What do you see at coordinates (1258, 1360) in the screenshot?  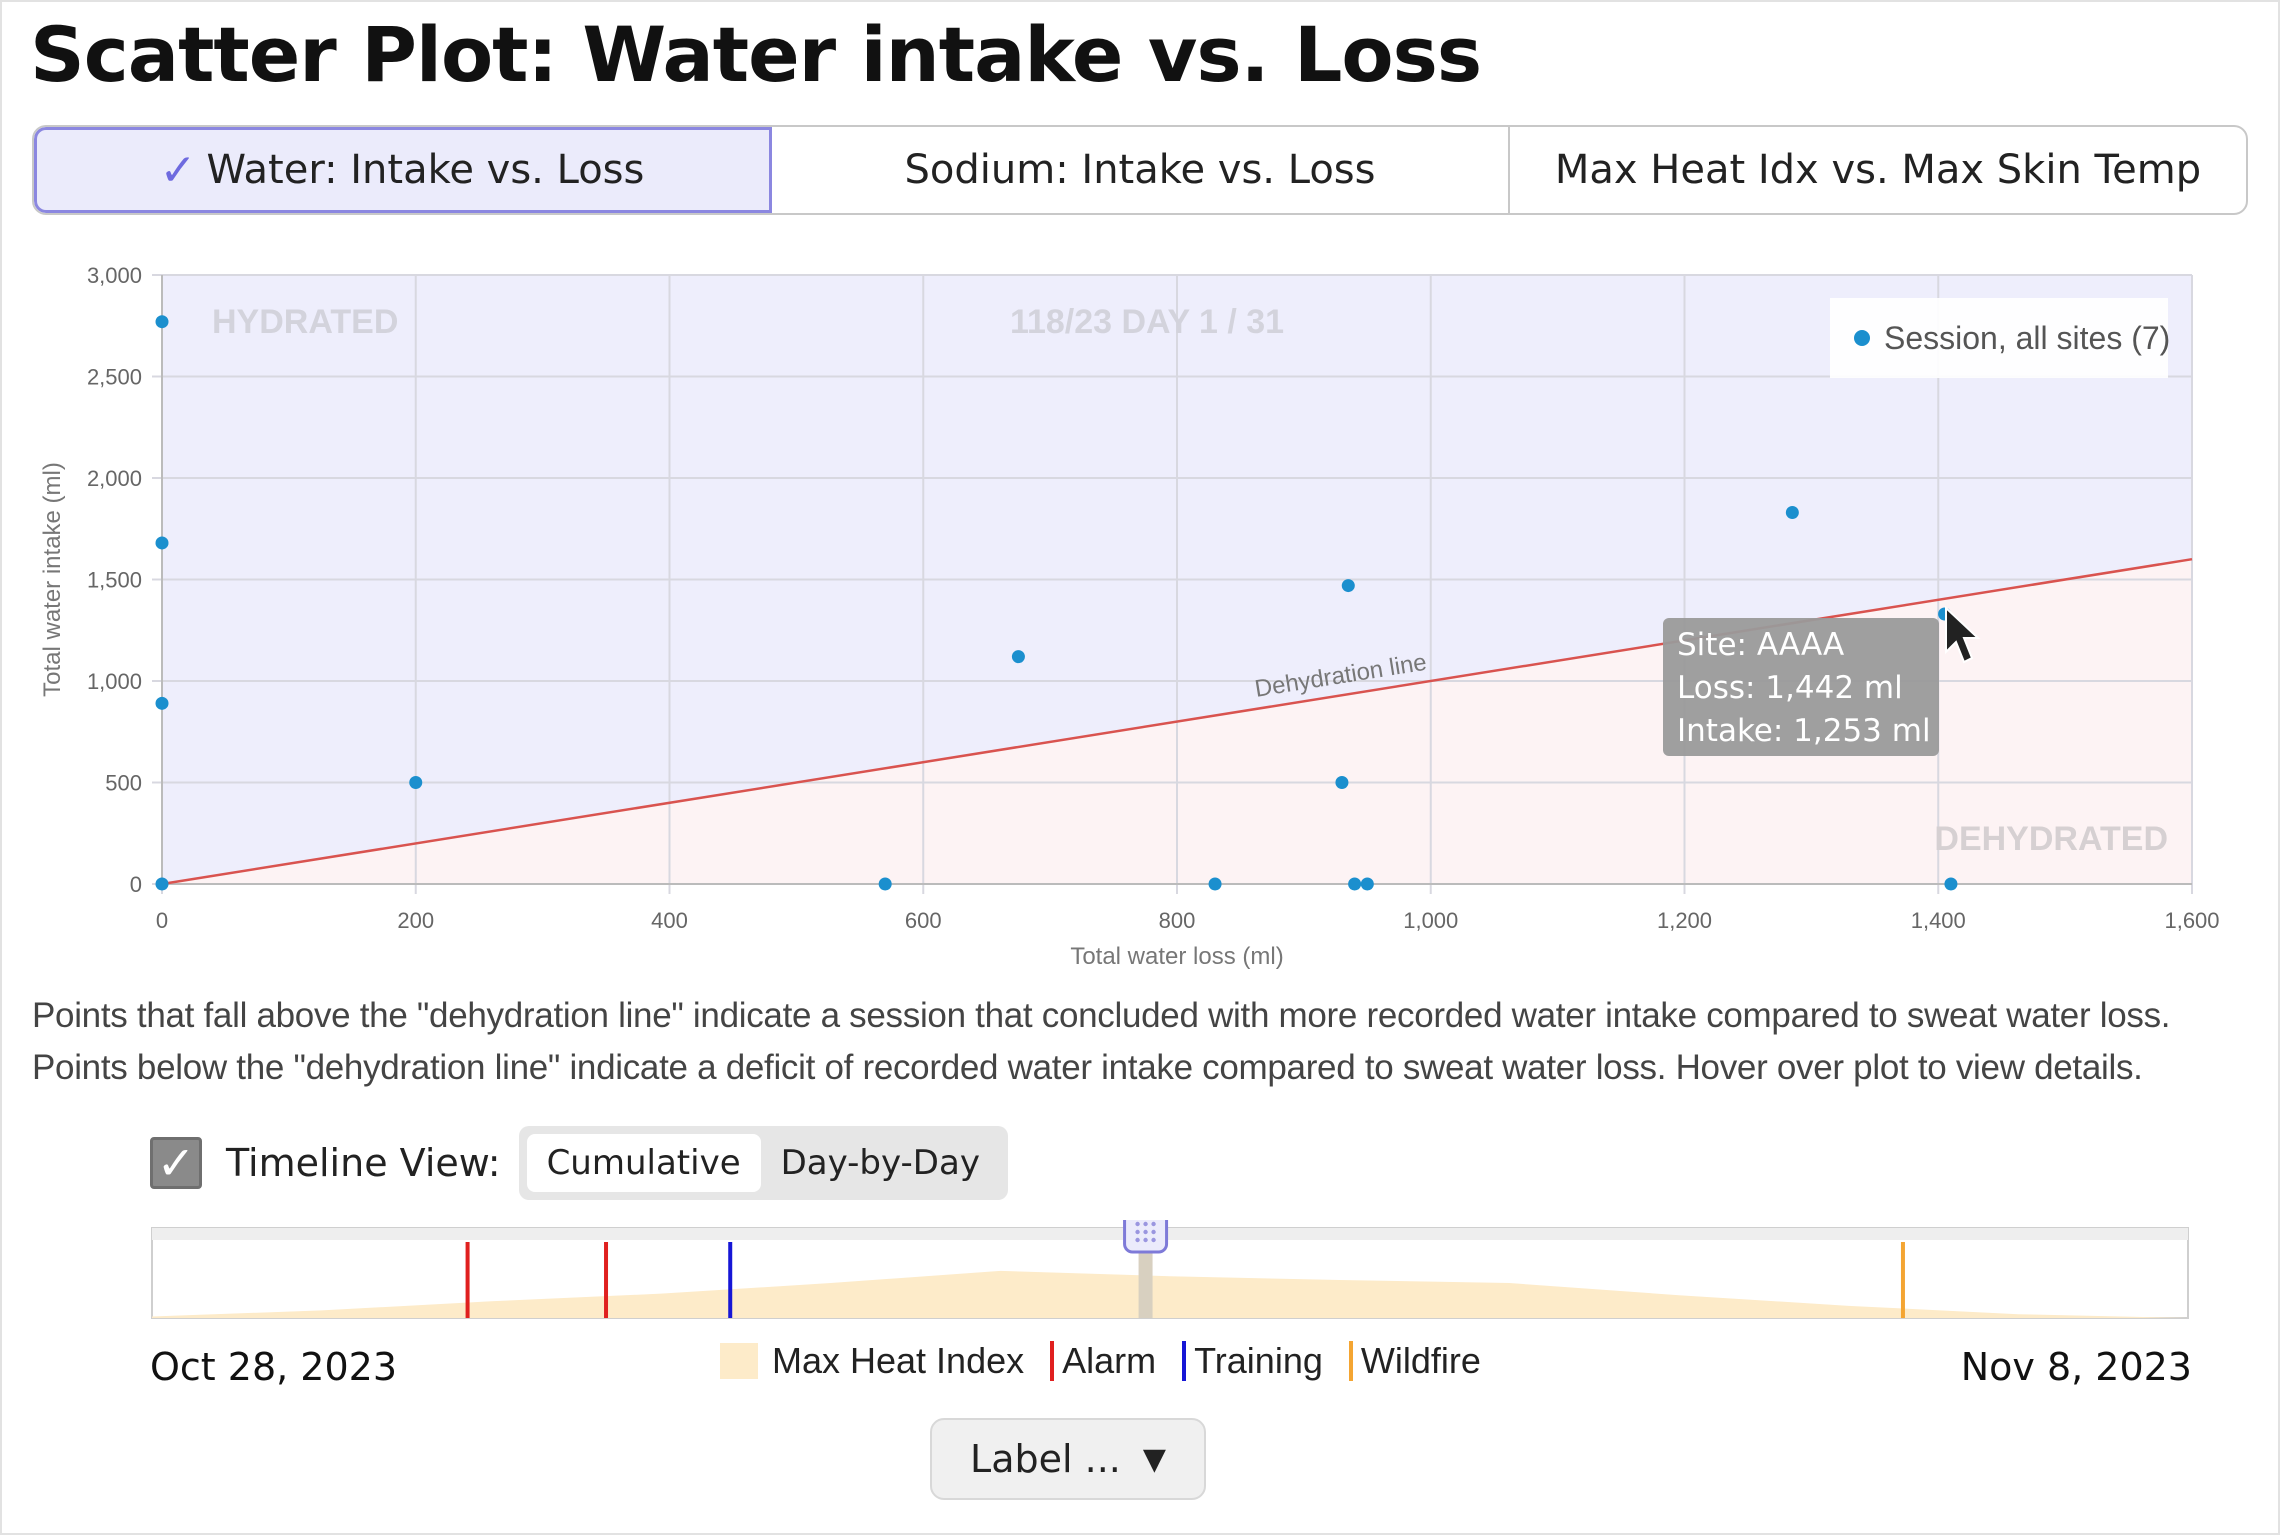 I see `legend-training-label: Training` at bounding box center [1258, 1360].